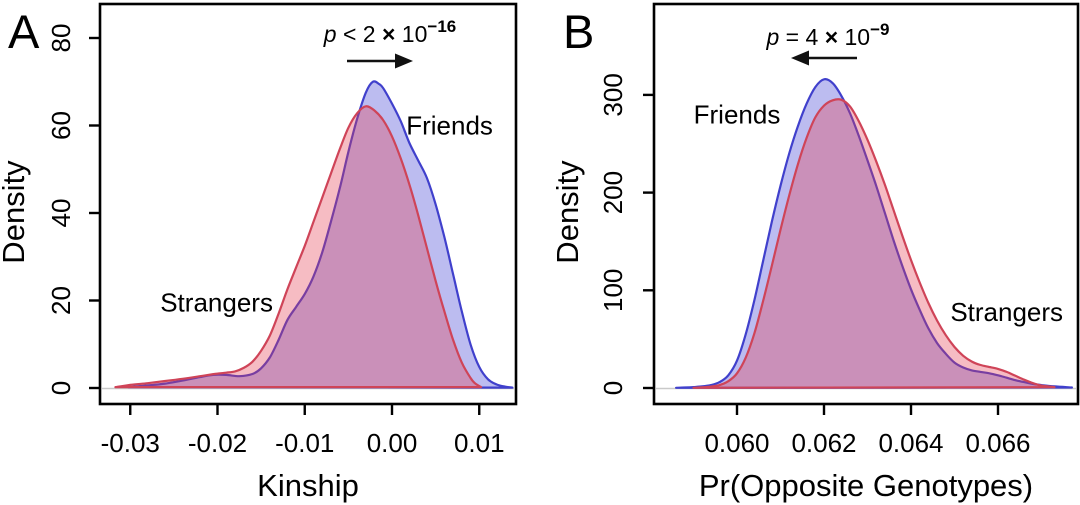  Describe the element at coordinates (61, 213) in the screenshot. I see `y-tick-label: 40` at that location.